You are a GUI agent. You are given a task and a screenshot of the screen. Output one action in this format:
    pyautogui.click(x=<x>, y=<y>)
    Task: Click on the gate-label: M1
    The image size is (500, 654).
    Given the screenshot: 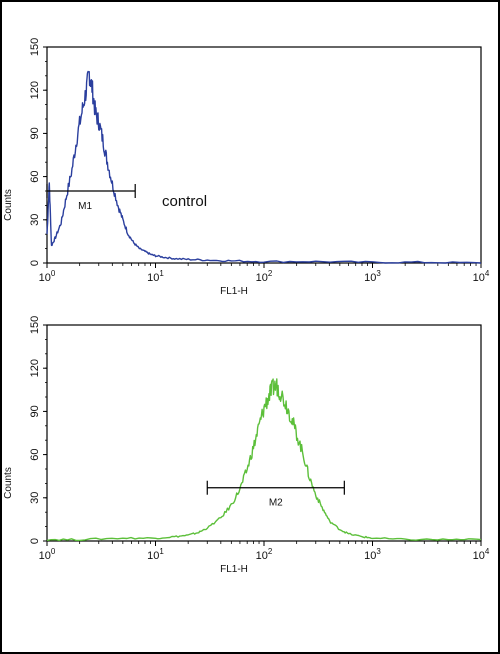 What is the action you would take?
    pyautogui.click(x=85, y=206)
    